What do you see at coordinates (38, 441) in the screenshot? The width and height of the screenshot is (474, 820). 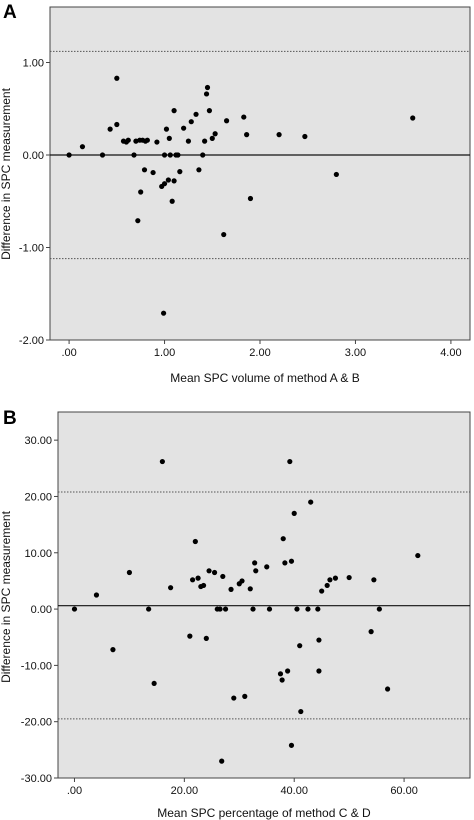 I see `y-tick-label: 30.00` at bounding box center [38, 441].